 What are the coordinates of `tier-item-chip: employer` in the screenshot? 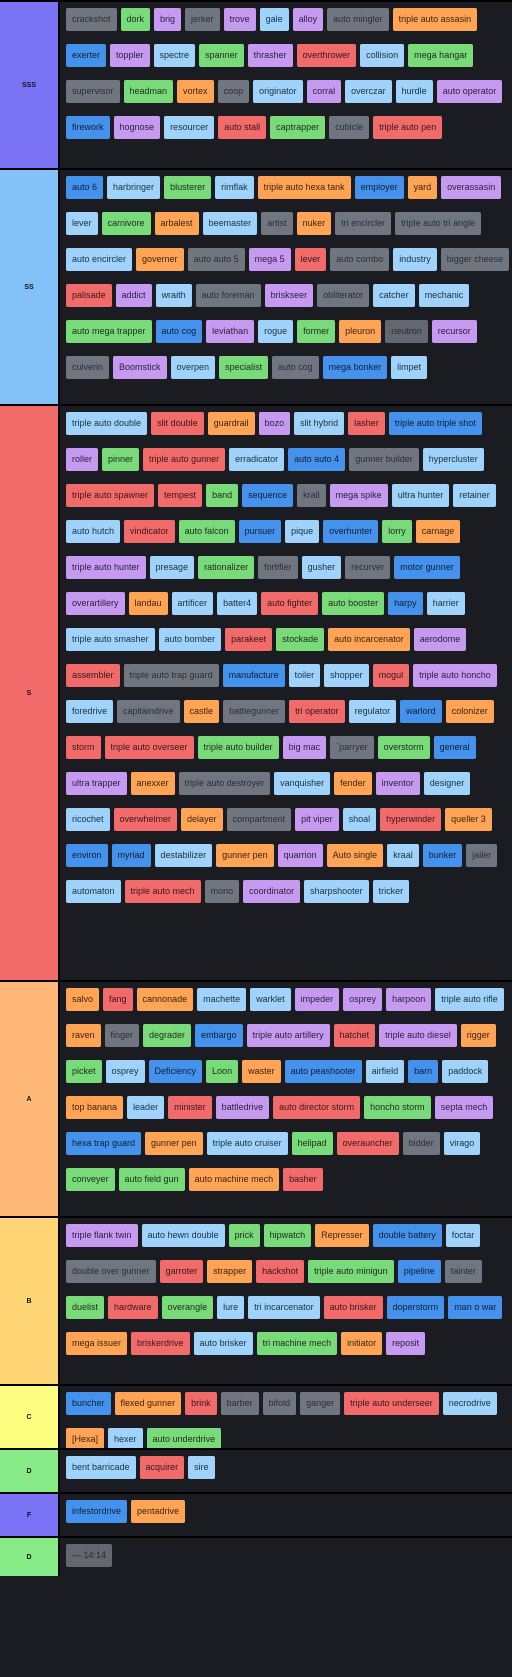 It's located at (379, 187).